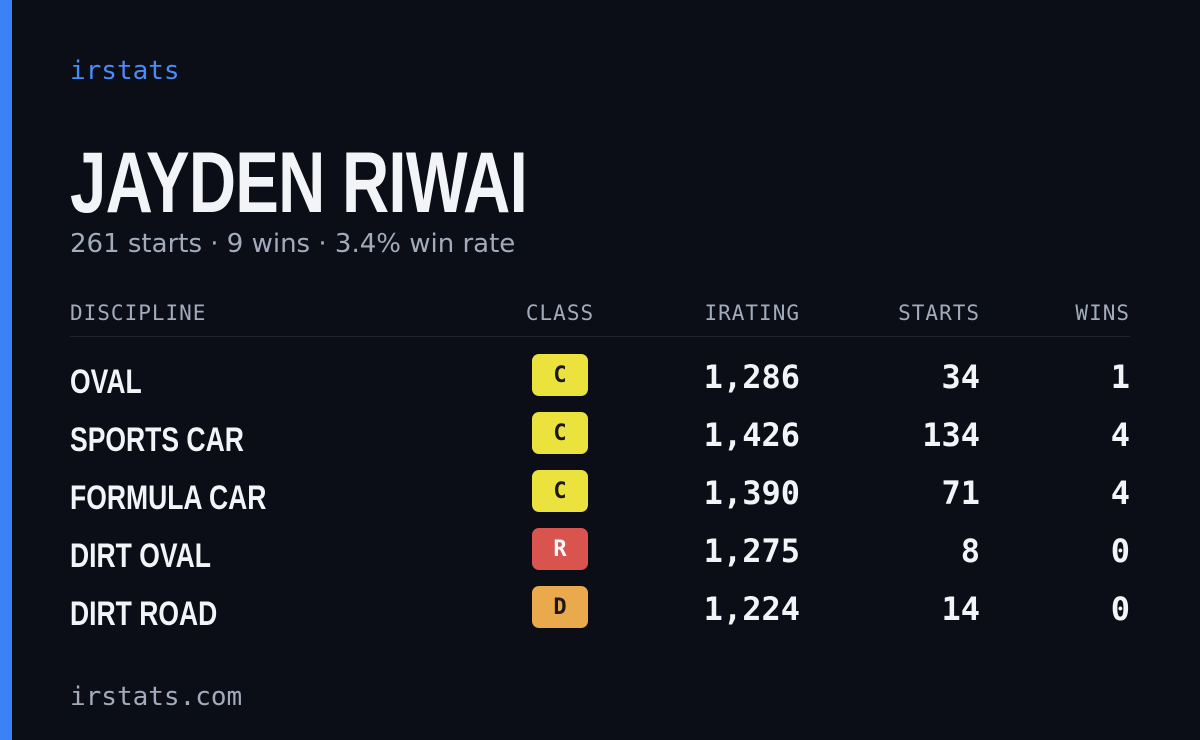 This screenshot has height=740, width=1200. Describe the element at coordinates (140, 556) in the screenshot. I see `discipline: DIRT OVAL` at that location.